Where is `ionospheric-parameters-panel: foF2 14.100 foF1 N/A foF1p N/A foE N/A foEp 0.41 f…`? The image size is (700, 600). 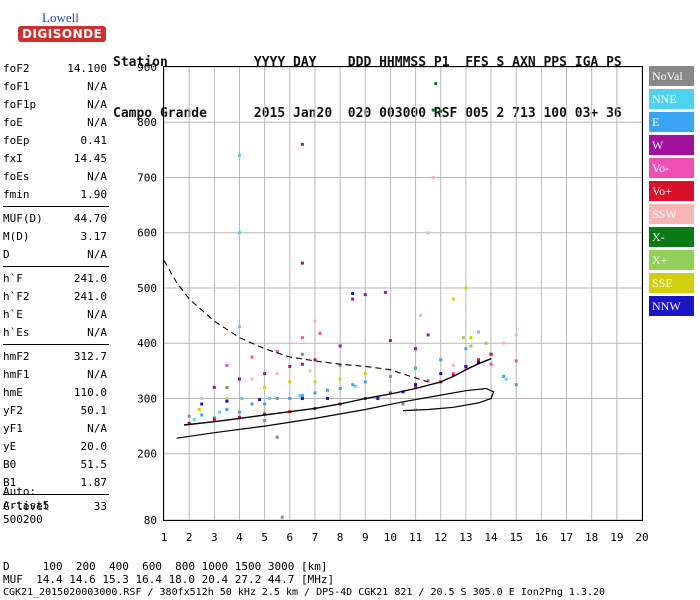
ionospheric-parameters-panel: foF2 14.100 foF1 N/A foF1p N/A foE N/A foEp 0.41 f… is located at coordinates (56, 288).